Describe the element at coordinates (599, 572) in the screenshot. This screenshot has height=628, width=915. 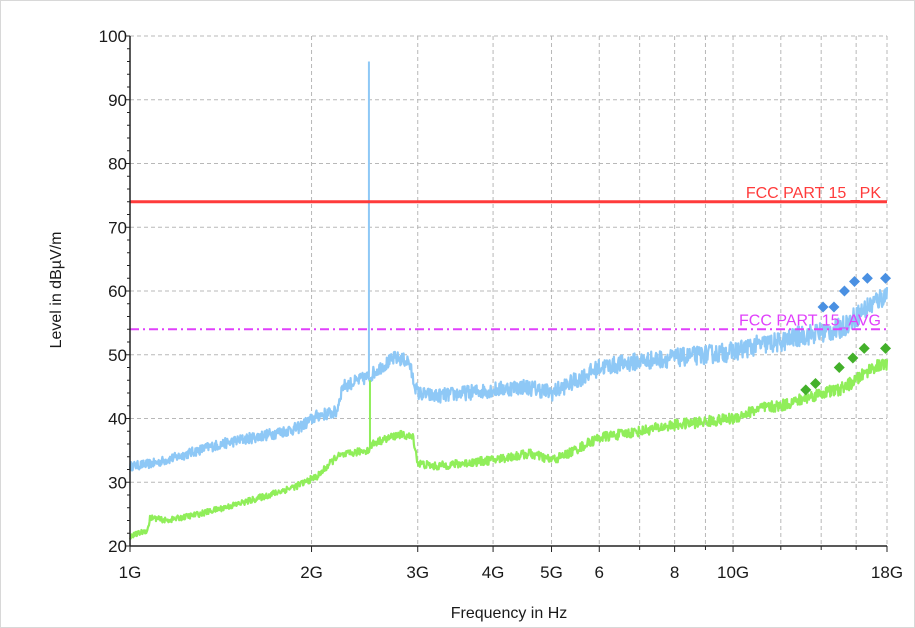
I see `x-tick-label: 6` at that location.